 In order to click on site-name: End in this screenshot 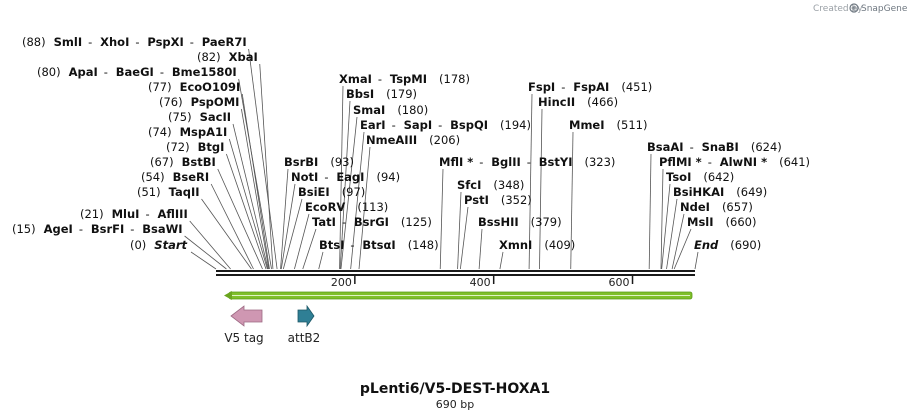, I will do `click(706, 245)`.